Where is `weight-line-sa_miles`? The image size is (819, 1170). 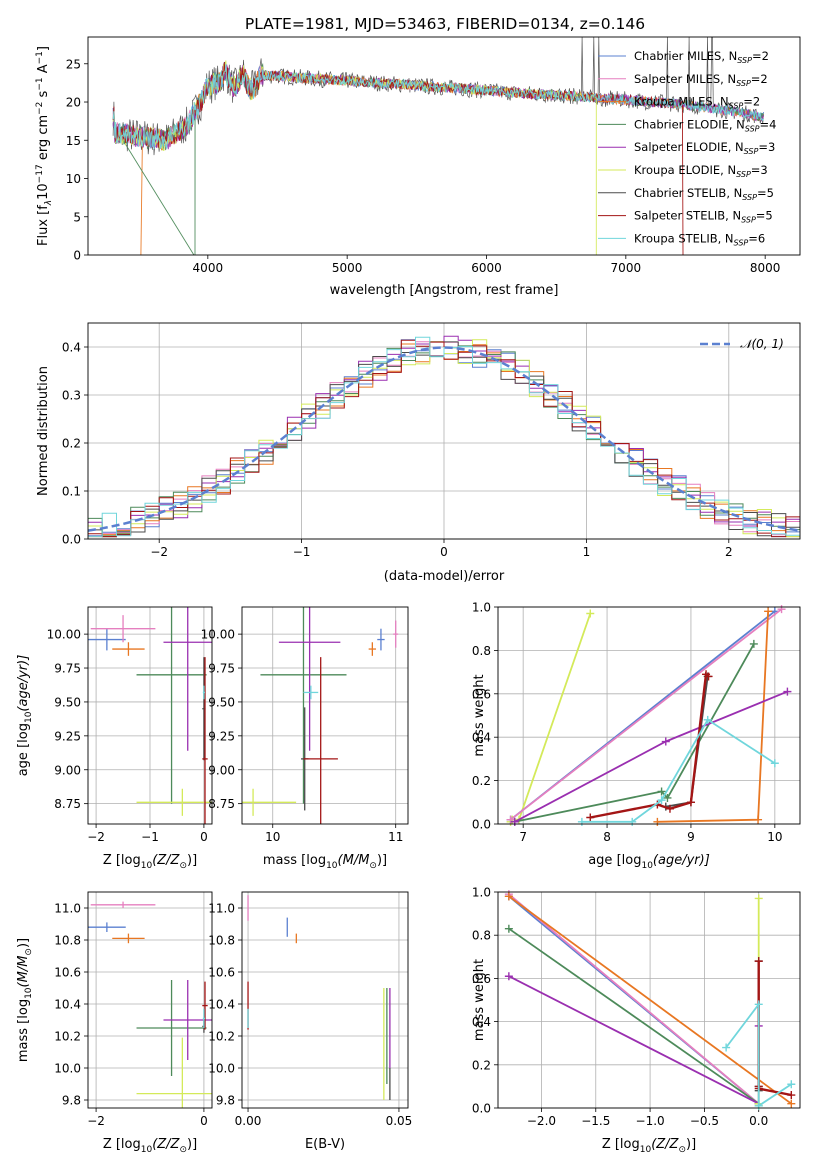 weight-line-sa_miles is located at coordinates (646, 714).